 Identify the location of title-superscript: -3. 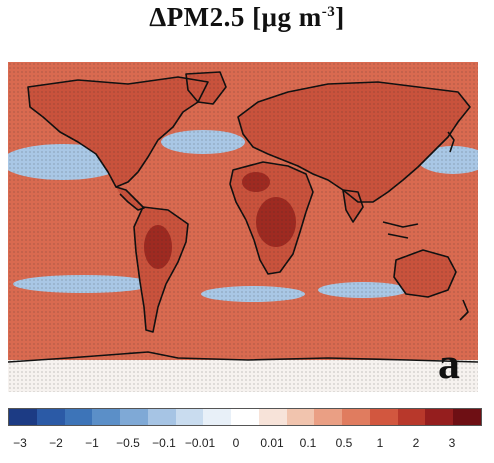
(328, 12).